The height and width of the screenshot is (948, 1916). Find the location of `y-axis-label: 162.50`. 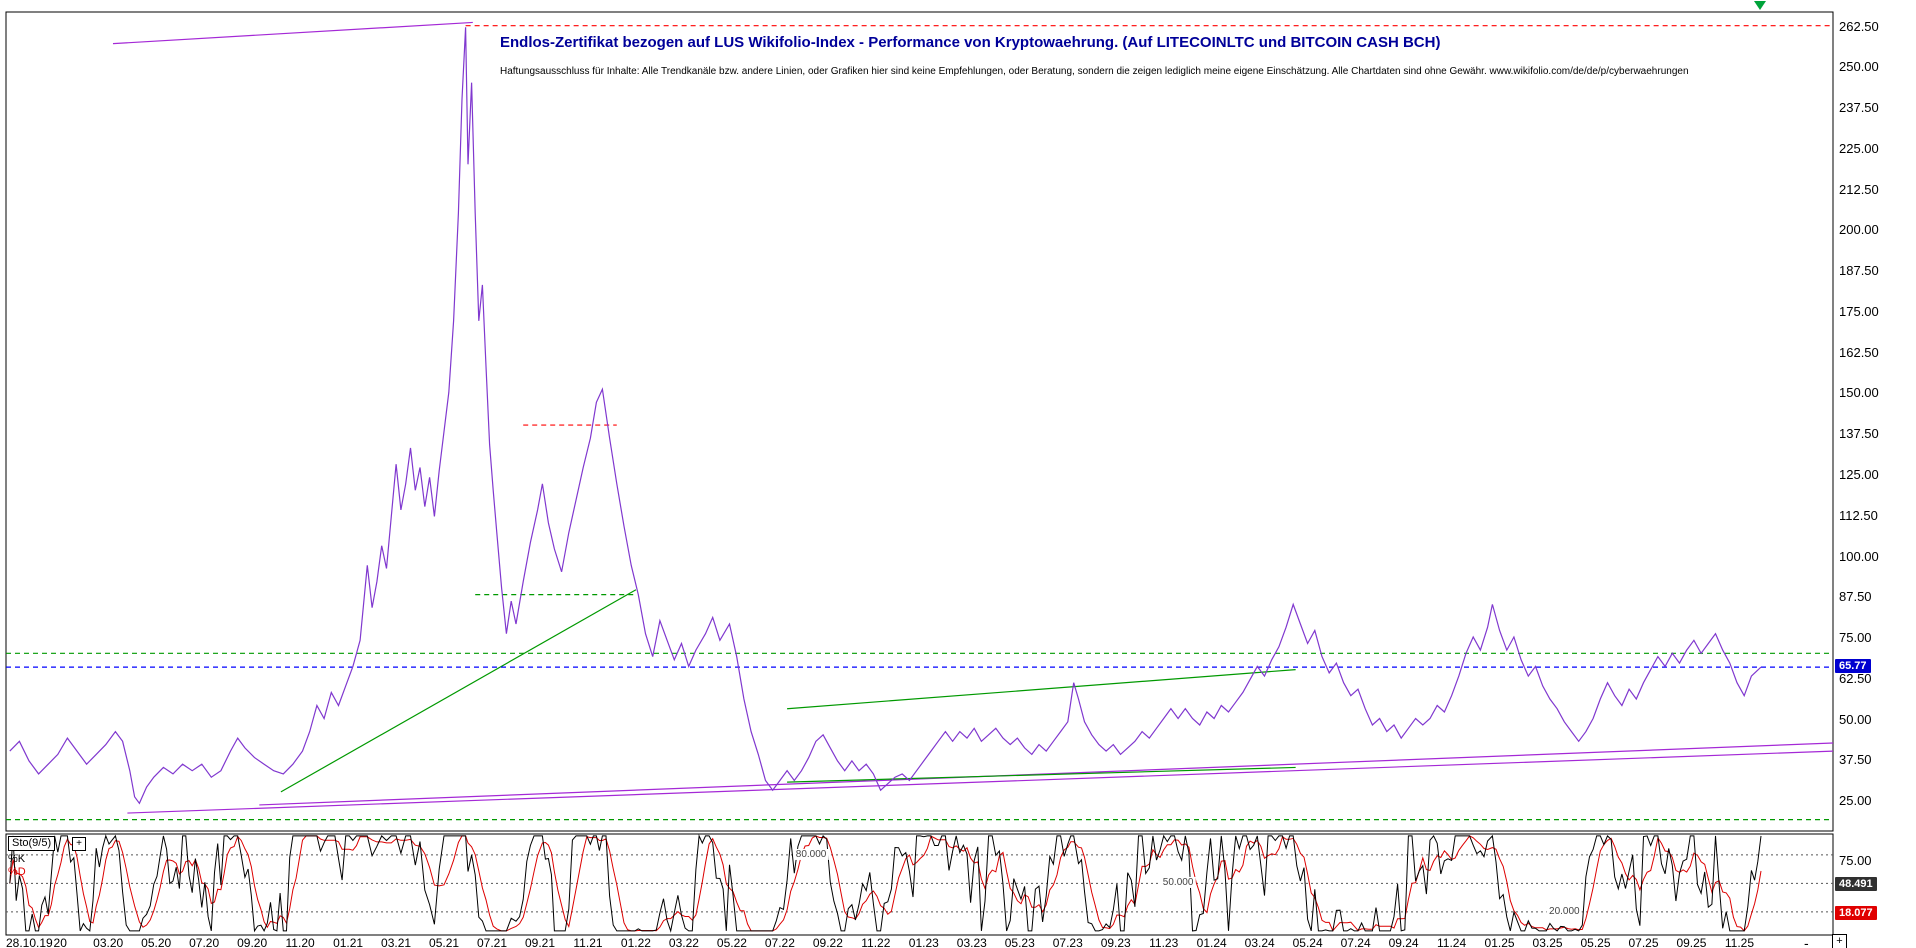

y-axis-label: 162.50 is located at coordinates (1859, 352).